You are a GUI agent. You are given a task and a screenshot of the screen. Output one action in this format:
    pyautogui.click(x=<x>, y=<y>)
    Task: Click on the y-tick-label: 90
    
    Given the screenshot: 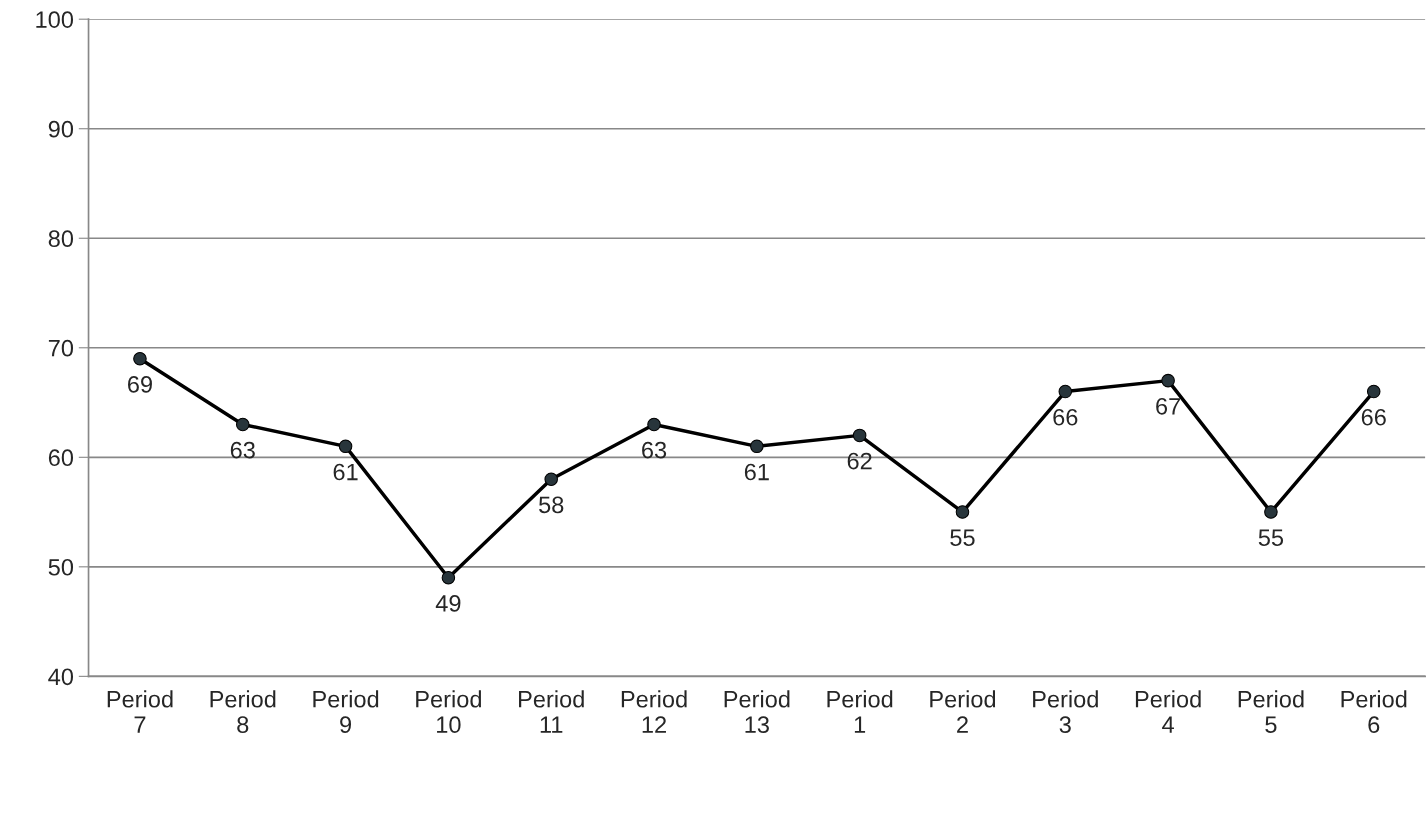 What is the action you would take?
    pyautogui.click(x=61, y=129)
    